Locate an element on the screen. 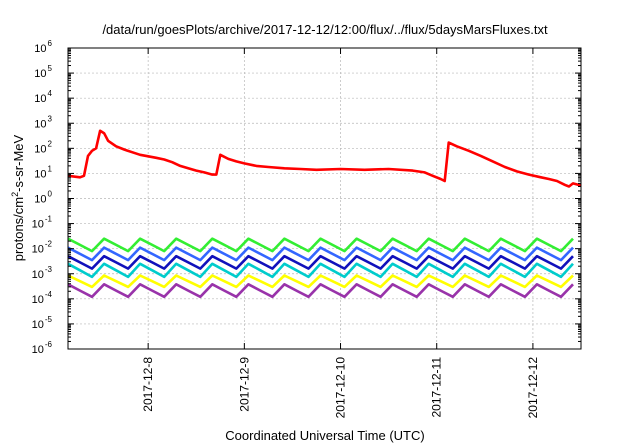 Image resolution: width=640 pixels, height=448 pixels. x-tick-label: 2017-12-8 is located at coordinates (148, 384).